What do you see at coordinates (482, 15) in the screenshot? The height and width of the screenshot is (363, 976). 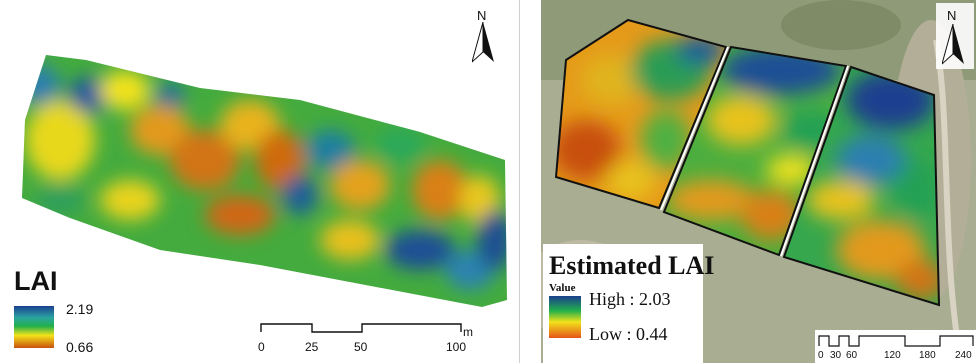 I see `left-north-label: N` at bounding box center [482, 15].